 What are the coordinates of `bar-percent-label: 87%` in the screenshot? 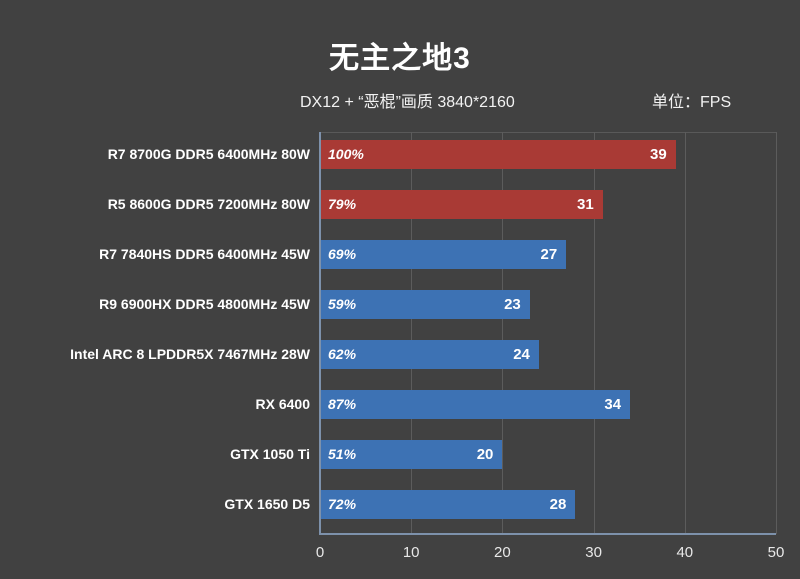 It's located at (342, 404).